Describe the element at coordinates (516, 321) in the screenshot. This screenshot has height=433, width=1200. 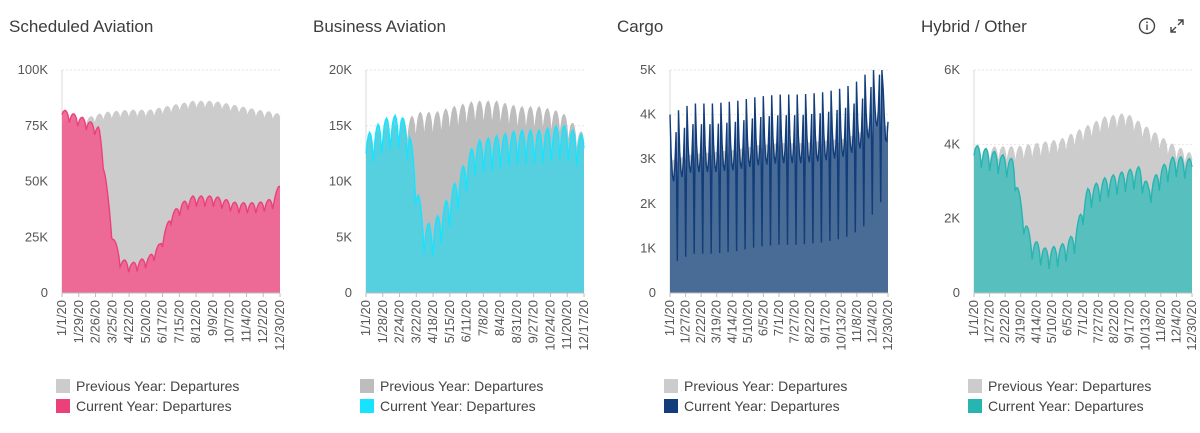
I see `x-tick-label: 8/31/20` at that location.